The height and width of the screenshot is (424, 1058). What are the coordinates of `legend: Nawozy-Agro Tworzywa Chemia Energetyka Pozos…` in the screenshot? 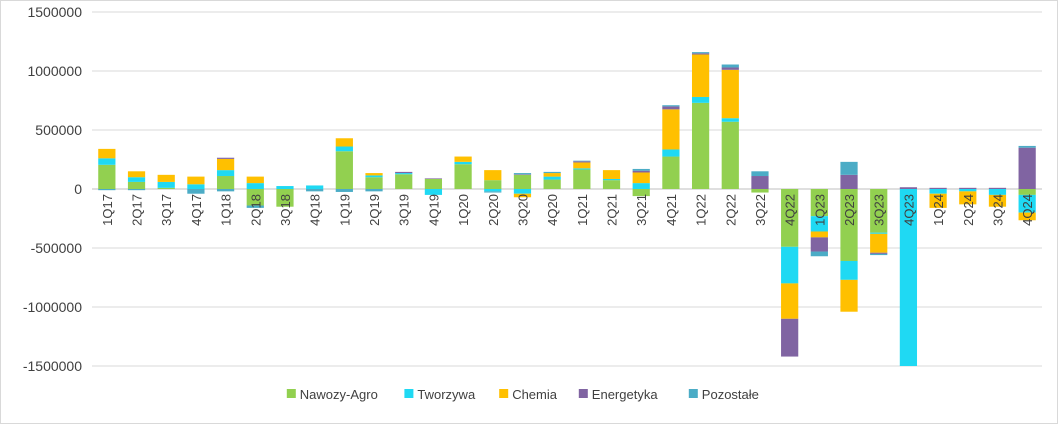 It's located at (522, 394).